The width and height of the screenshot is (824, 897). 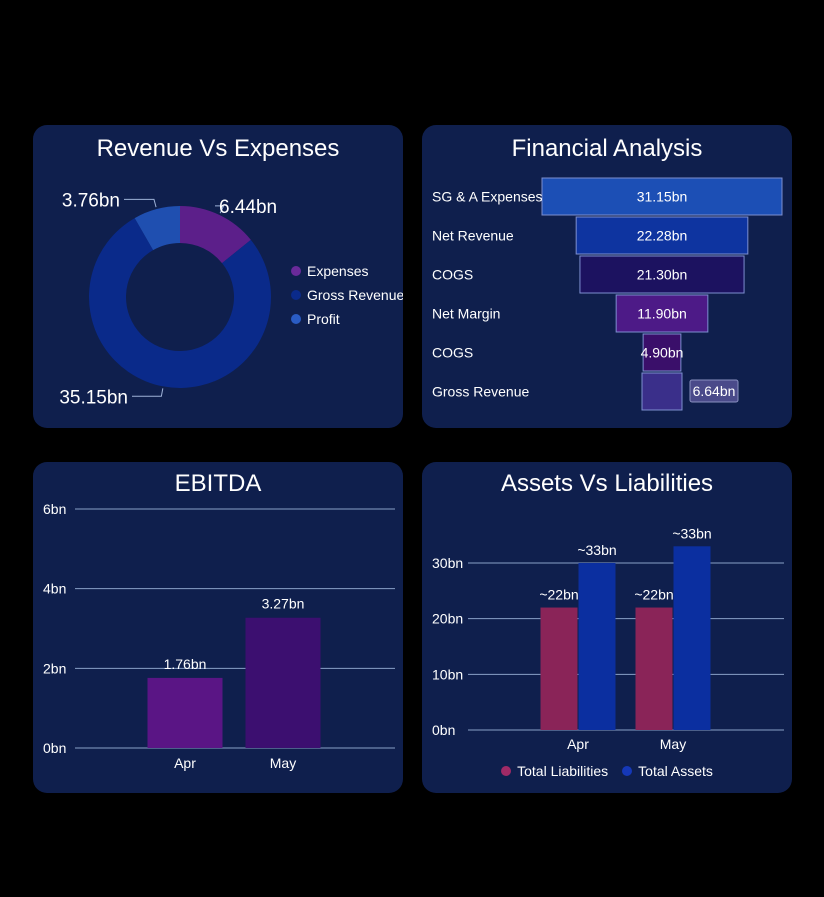 I want to click on legend-item-total-liabilities: Total Liabilities, so click(x=554, y=771).